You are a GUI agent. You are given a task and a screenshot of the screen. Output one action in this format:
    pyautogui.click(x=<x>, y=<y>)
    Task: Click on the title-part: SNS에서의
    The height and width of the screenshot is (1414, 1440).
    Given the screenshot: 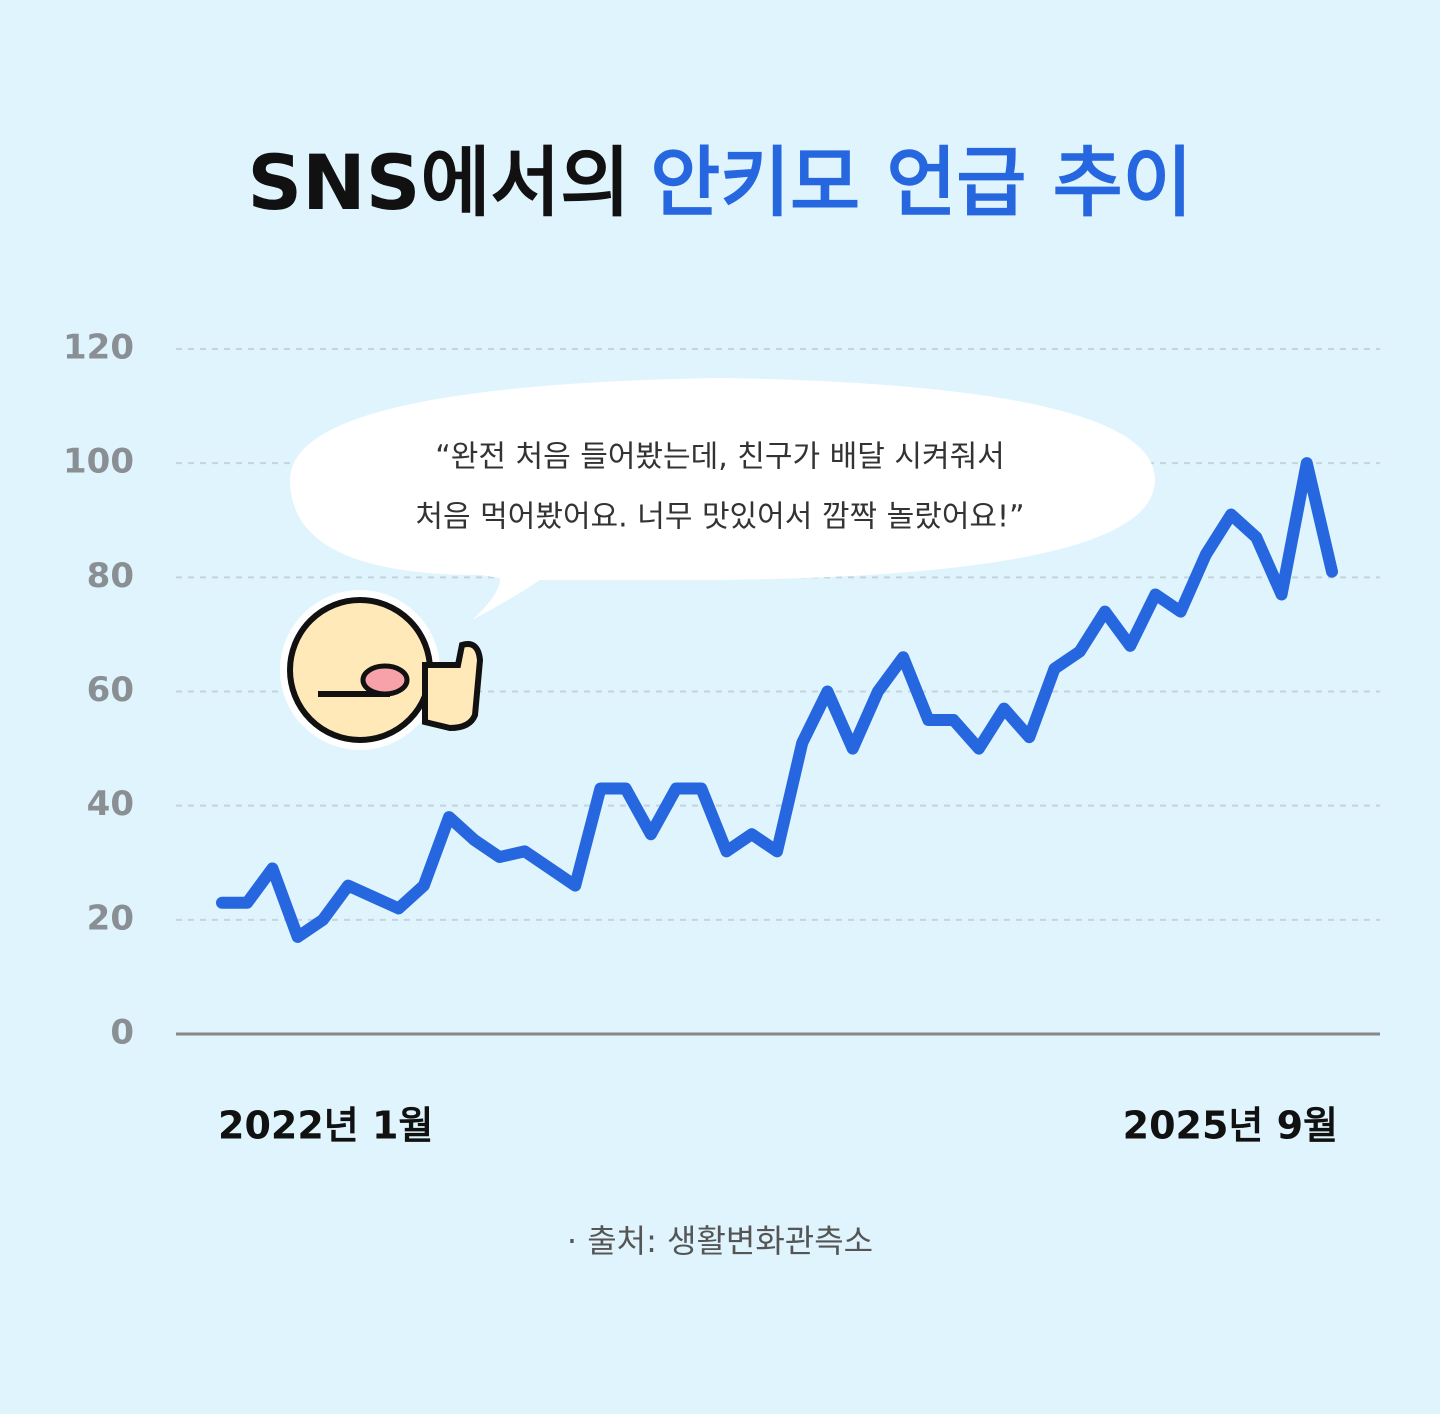 What is the action you would take?
    pyautogui.click(x=438, y=182)
    